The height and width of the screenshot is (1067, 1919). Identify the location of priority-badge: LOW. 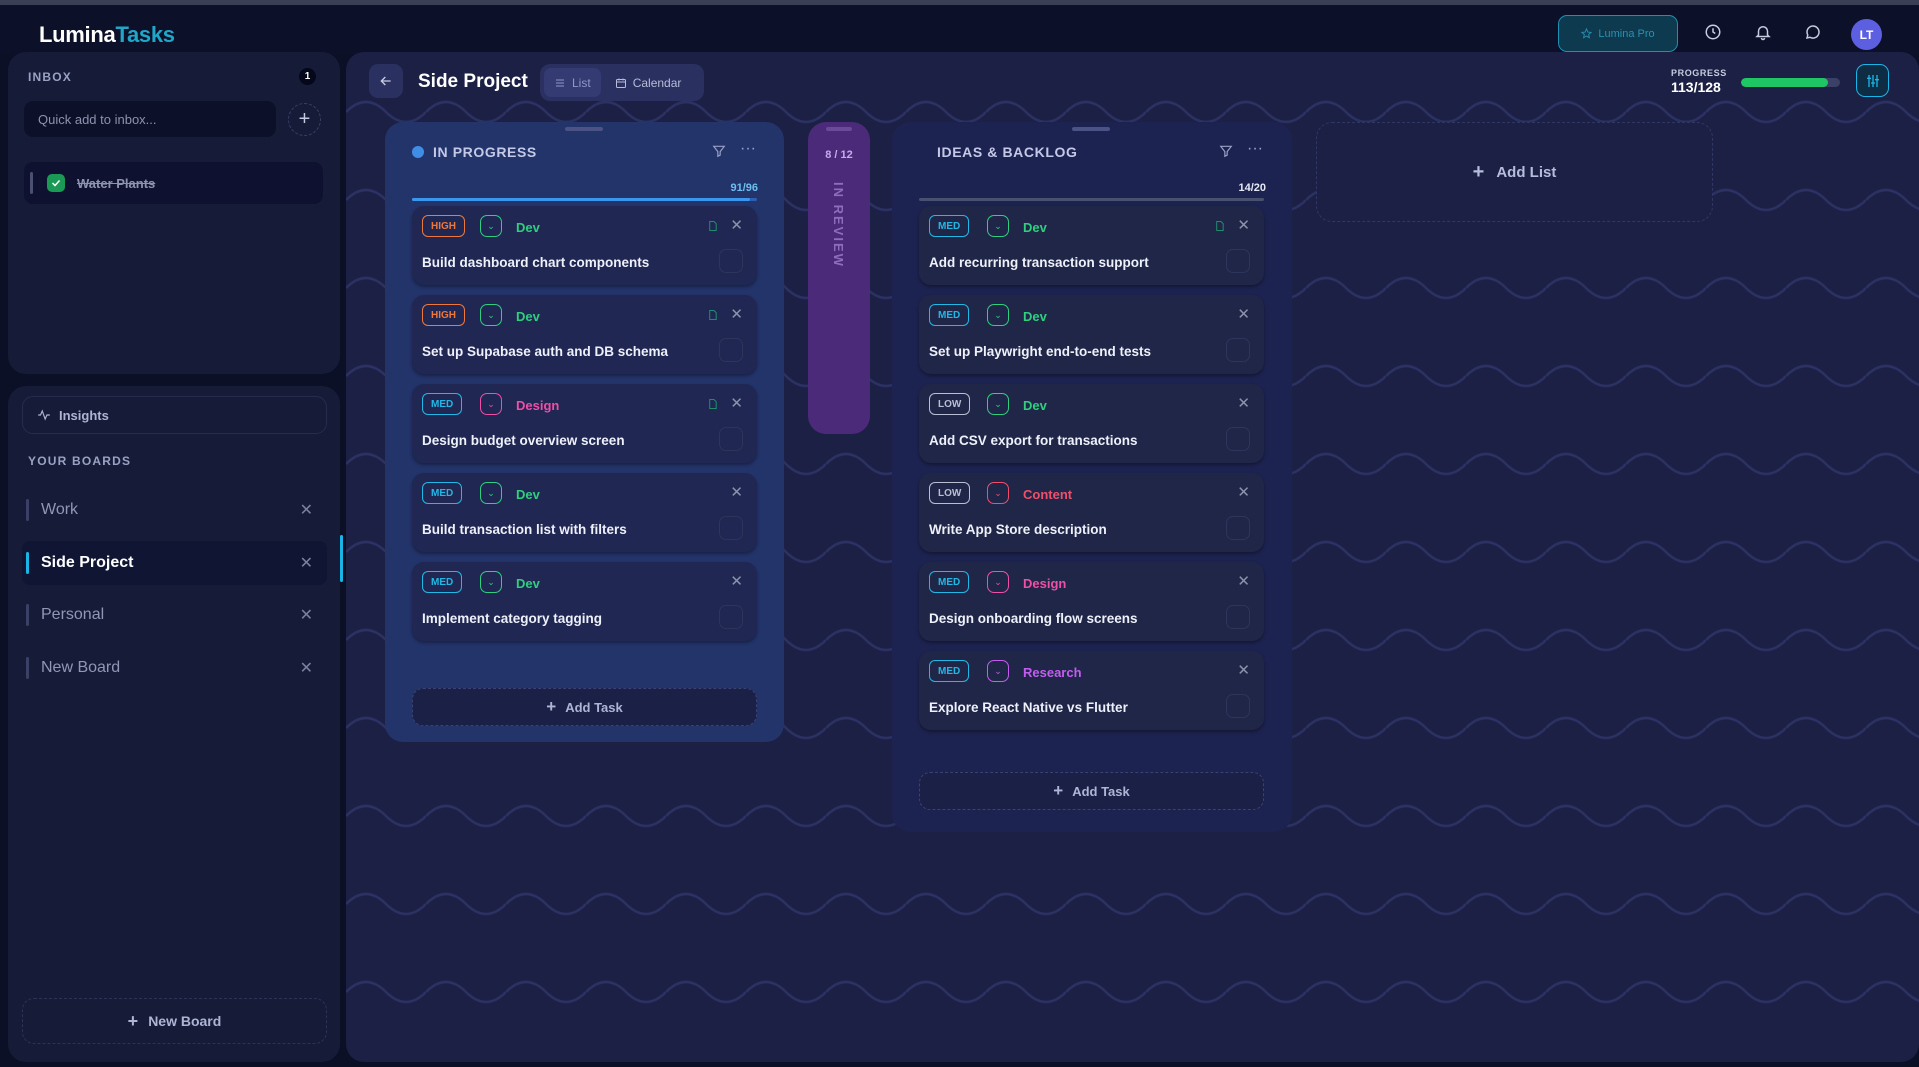
(950, 404).